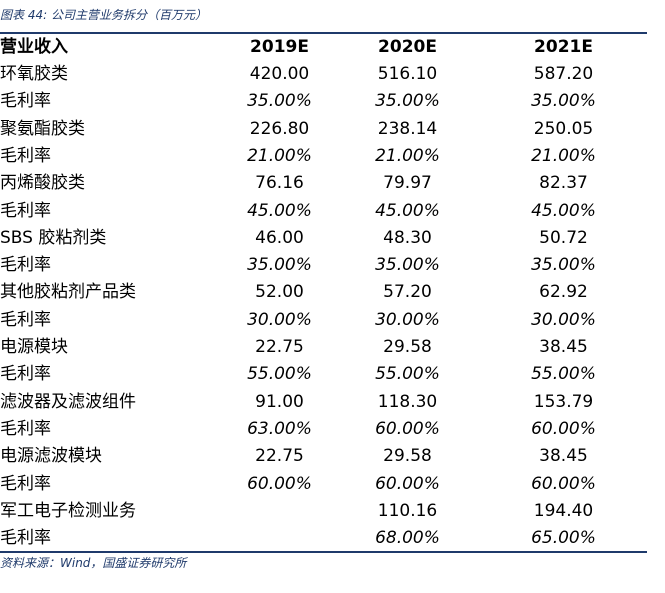  What do you see at coordinates (323, 74) in the screenshot?
I see `revenue-row: 环氧胶类 420.00 516.10 587.20` at bounding box center [323, 74].